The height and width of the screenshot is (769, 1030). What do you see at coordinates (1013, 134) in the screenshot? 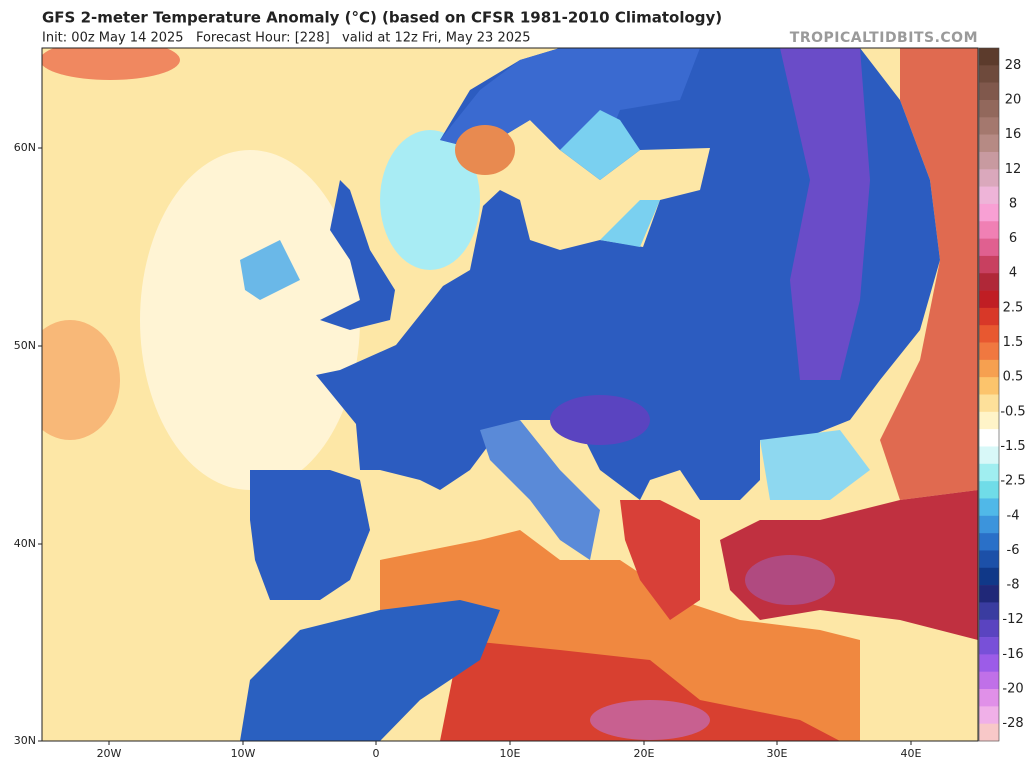
I see `colorbar-label: 16` at bounding box center [1013, 134].